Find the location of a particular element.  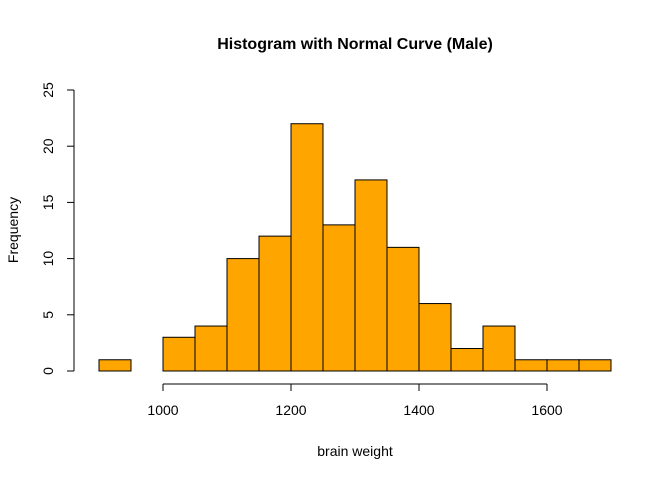

x-tick-label: 1400 is located at coordinates (418, 410).